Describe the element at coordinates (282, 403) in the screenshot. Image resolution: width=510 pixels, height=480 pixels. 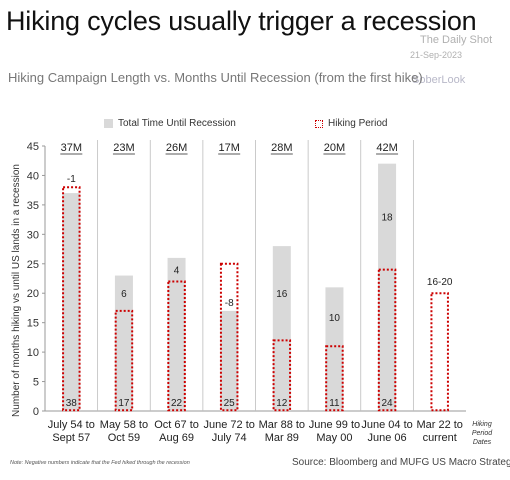
I see `hiking-value-label: 12` at that location.